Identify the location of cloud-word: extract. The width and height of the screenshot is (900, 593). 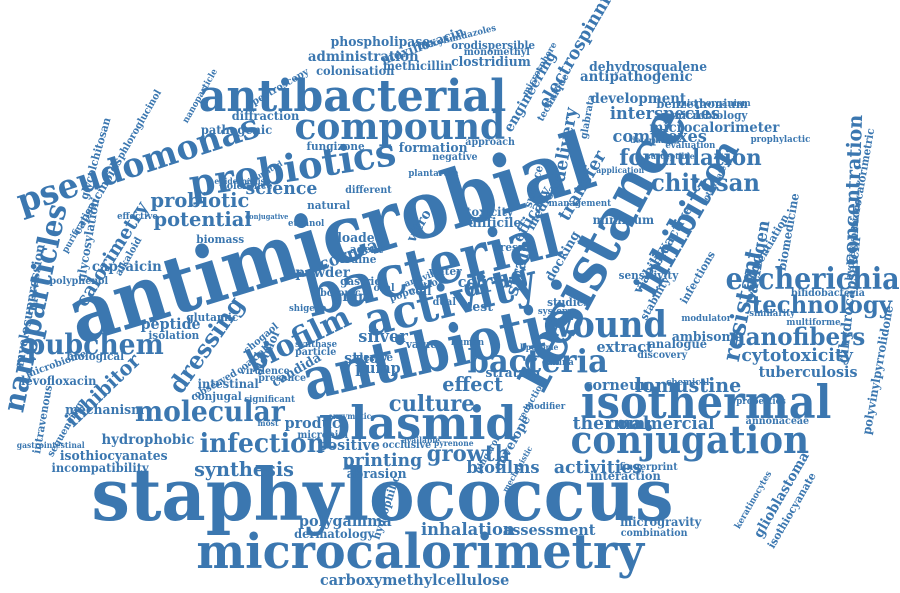
(624, 346).